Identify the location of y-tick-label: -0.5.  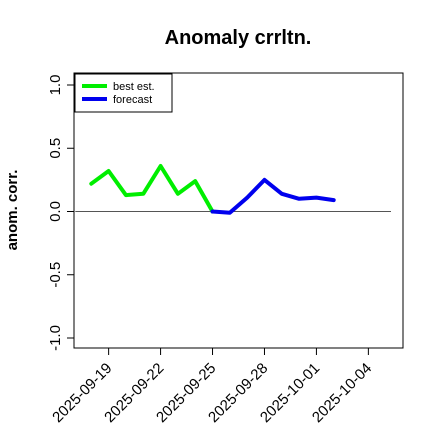
(55, 275).